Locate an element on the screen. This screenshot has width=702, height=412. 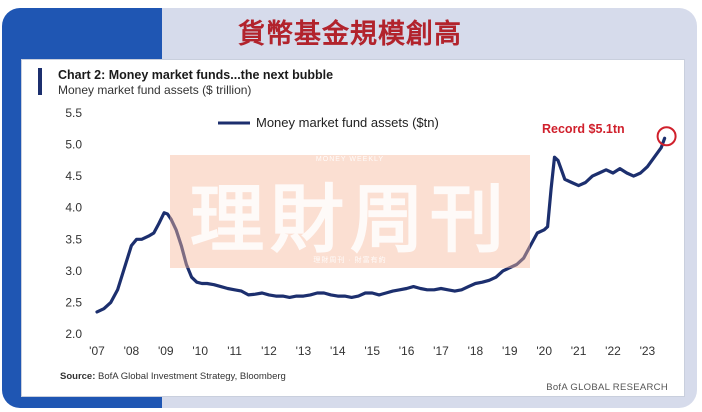
x-tick-label: '17 is located at coordinates (441, 351).